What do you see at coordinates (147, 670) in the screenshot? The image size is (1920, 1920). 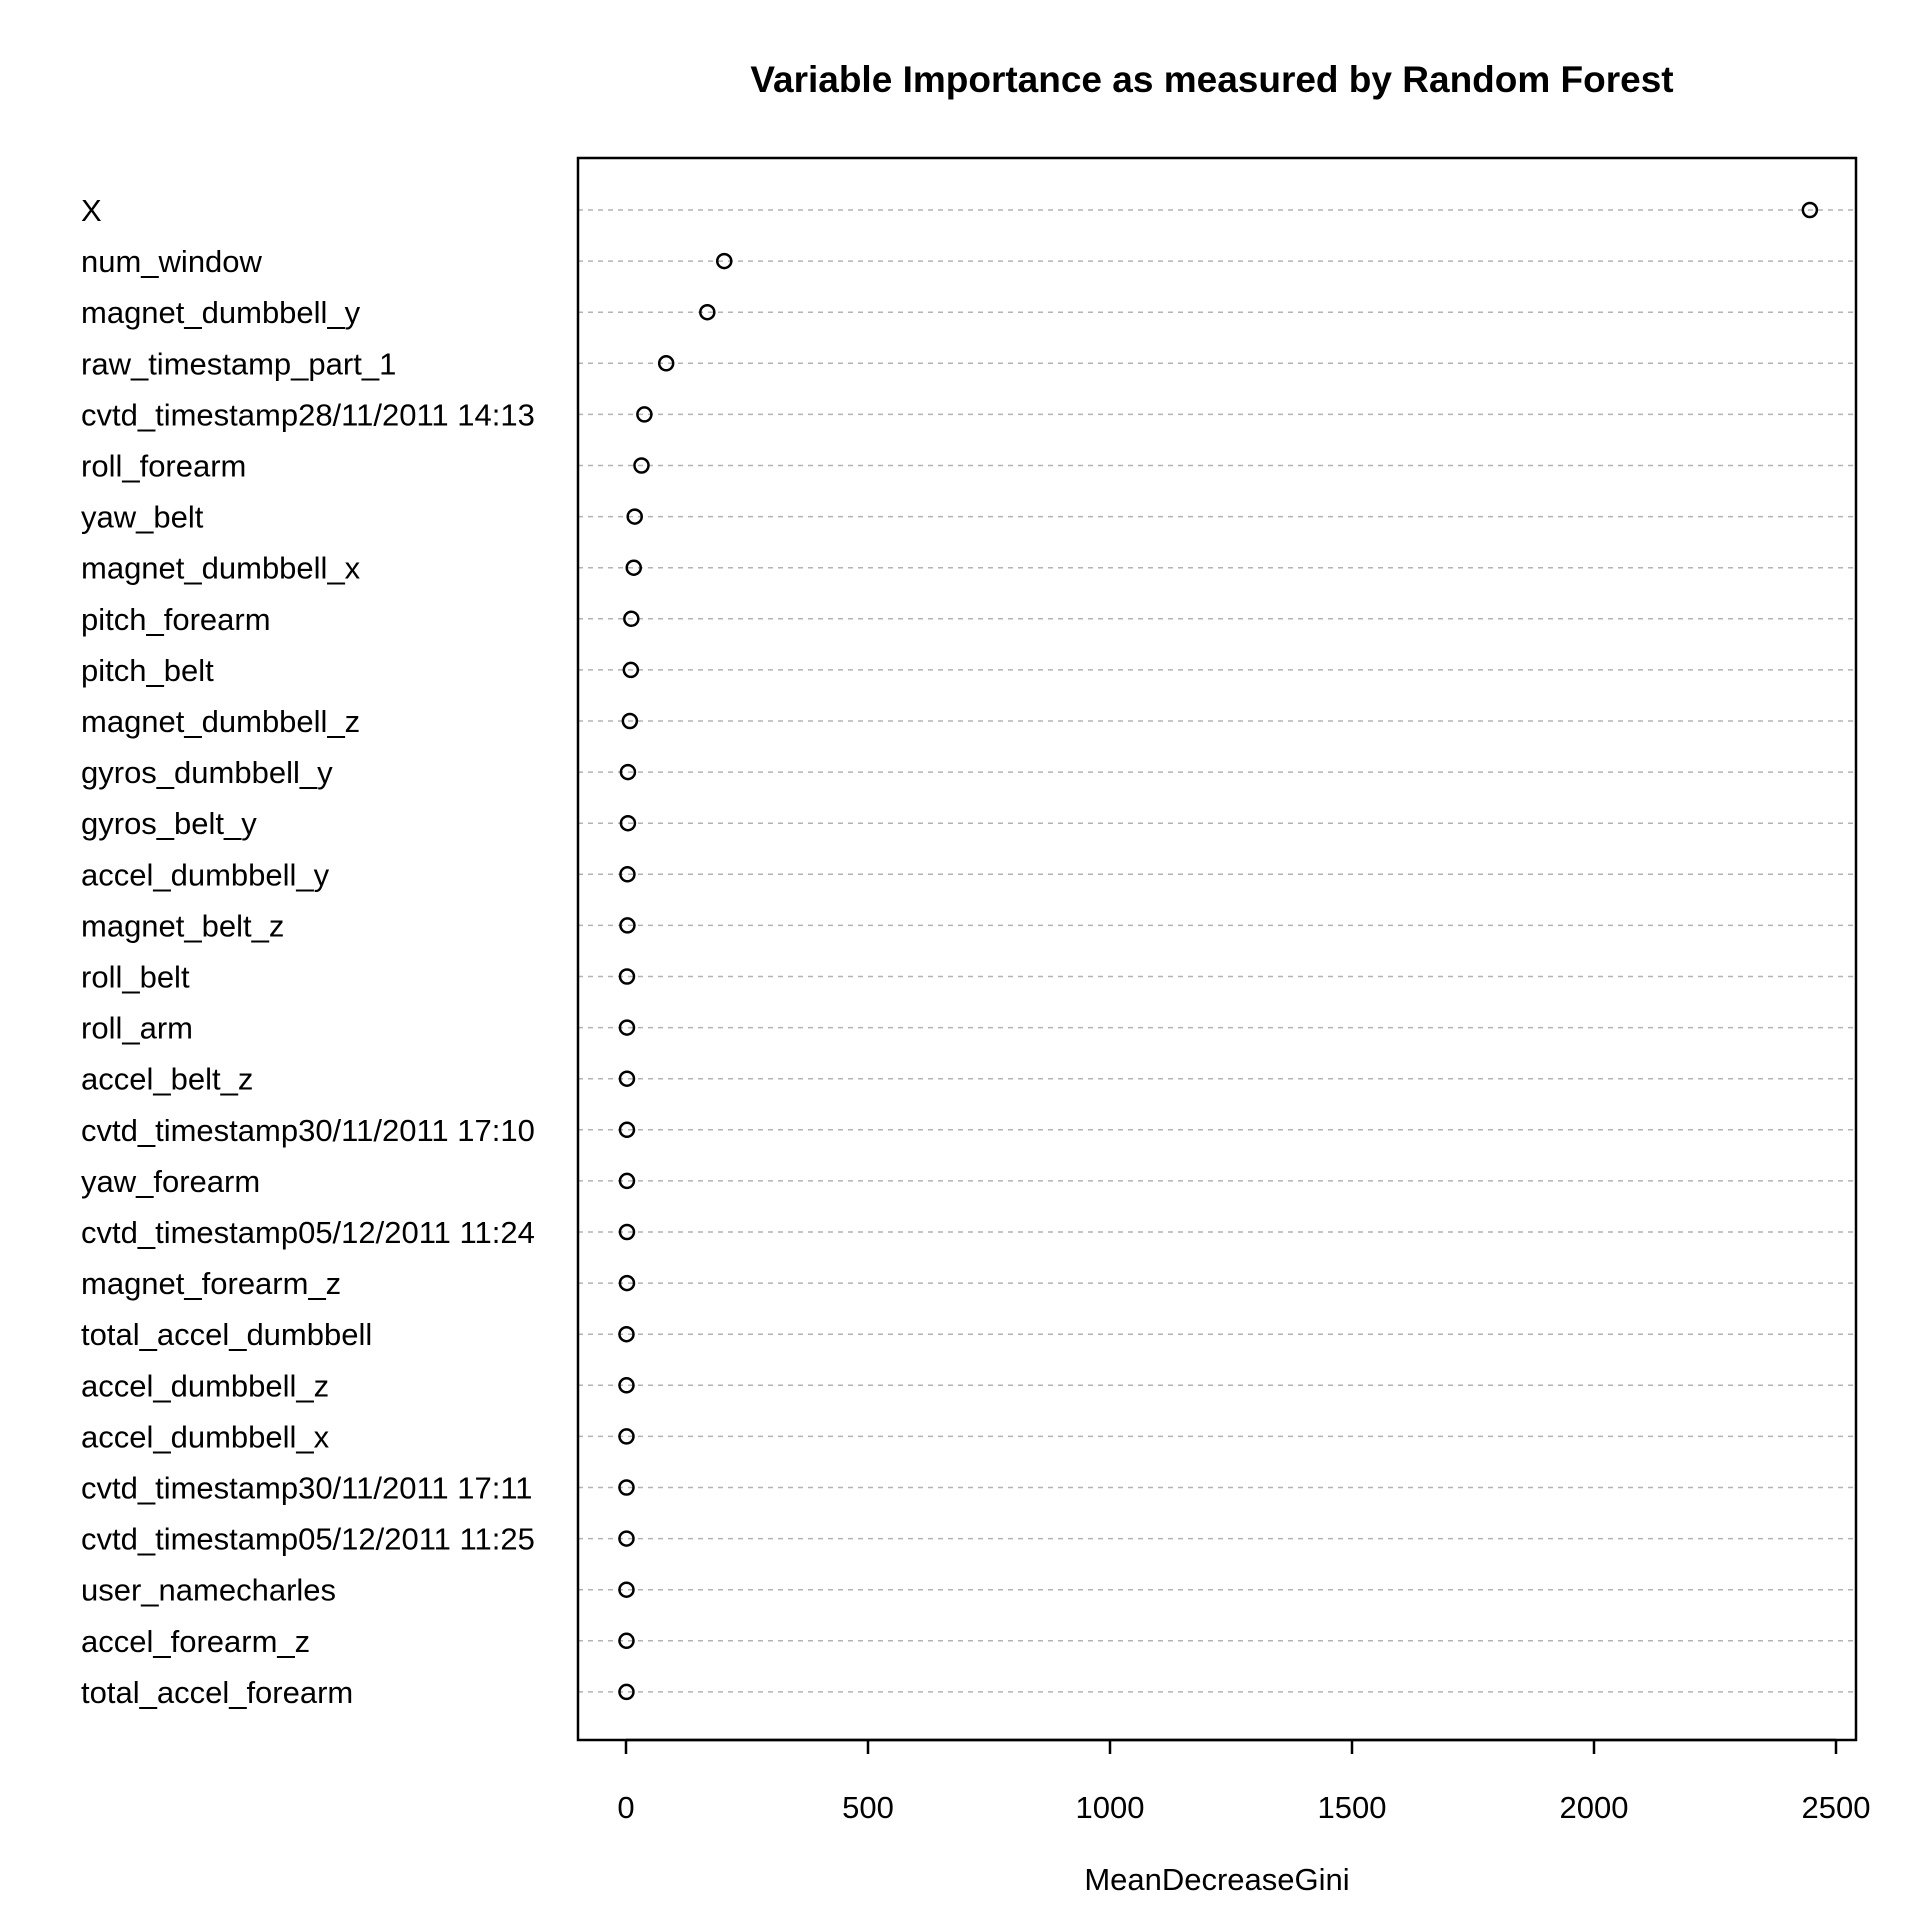 I see `variable-label: pitch_belt` at bounding box center [147, 670].